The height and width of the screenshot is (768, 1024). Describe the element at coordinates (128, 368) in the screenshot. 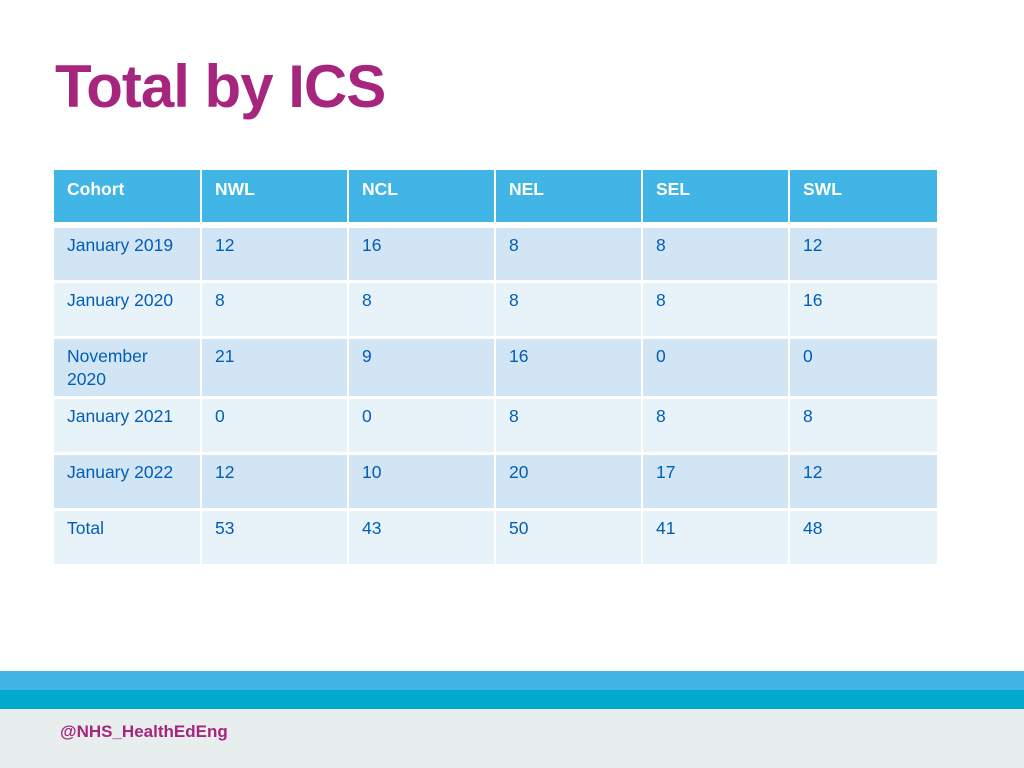

I see `cohort-cell: November 2020` at that location.